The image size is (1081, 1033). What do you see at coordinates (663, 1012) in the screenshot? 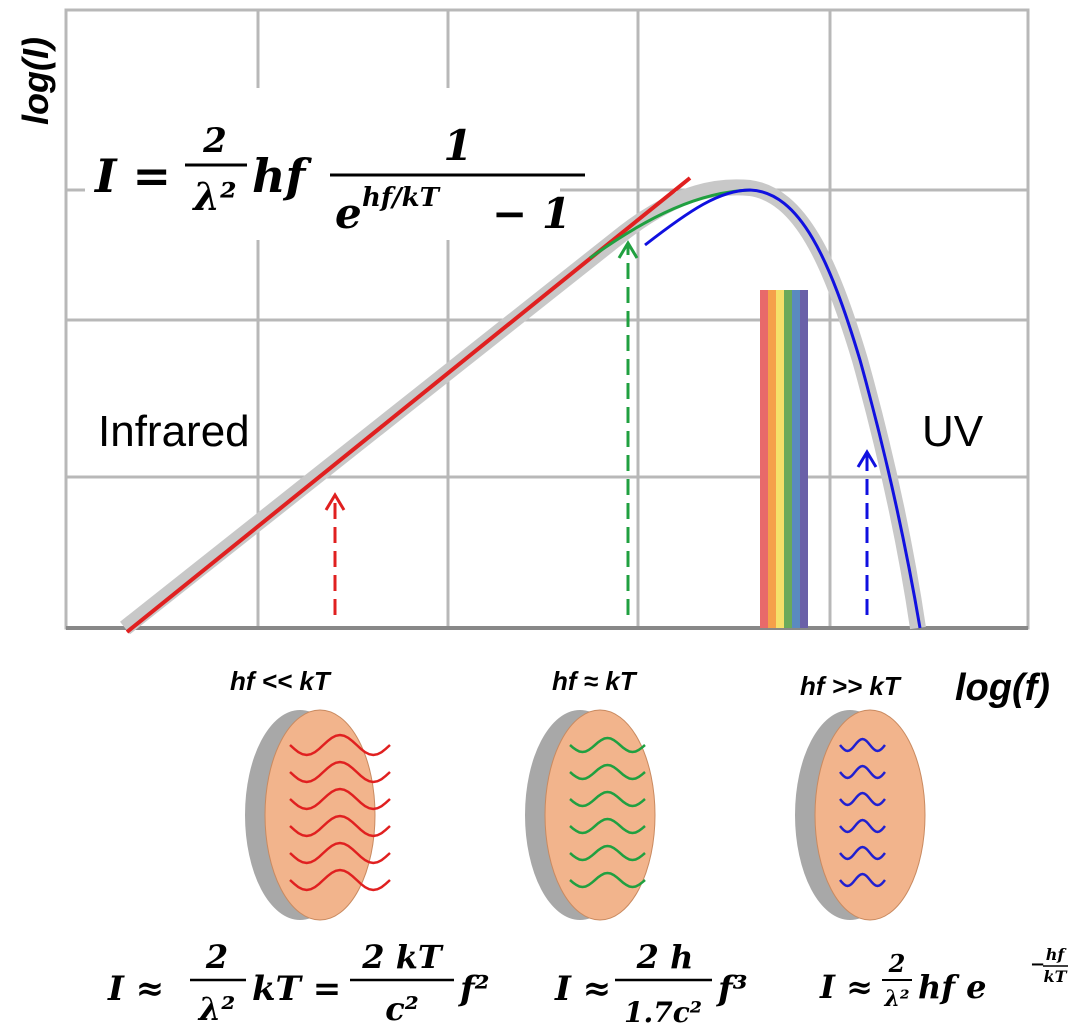
I see `formula-text: 1.7c²` at bounding box center [663, 1012].